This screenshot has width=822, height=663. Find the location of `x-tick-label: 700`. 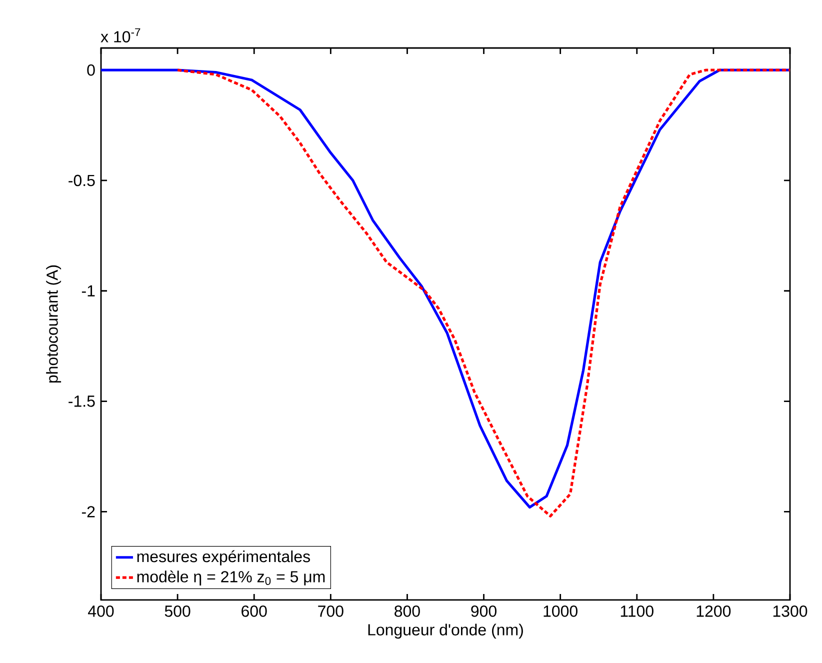

x-tick-label: 700 is located at coordinates (331, 611).